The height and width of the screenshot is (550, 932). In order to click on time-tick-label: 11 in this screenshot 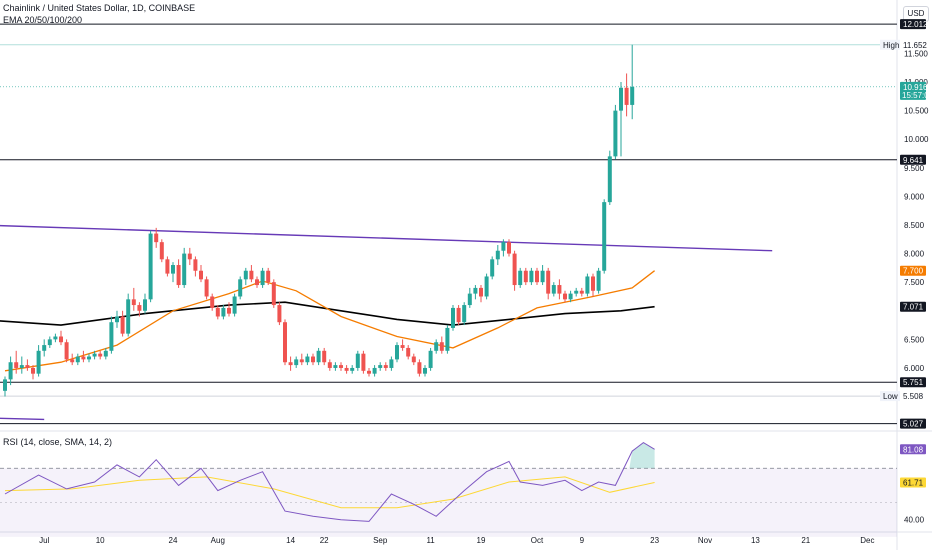, I will do `click(430, 540)`.